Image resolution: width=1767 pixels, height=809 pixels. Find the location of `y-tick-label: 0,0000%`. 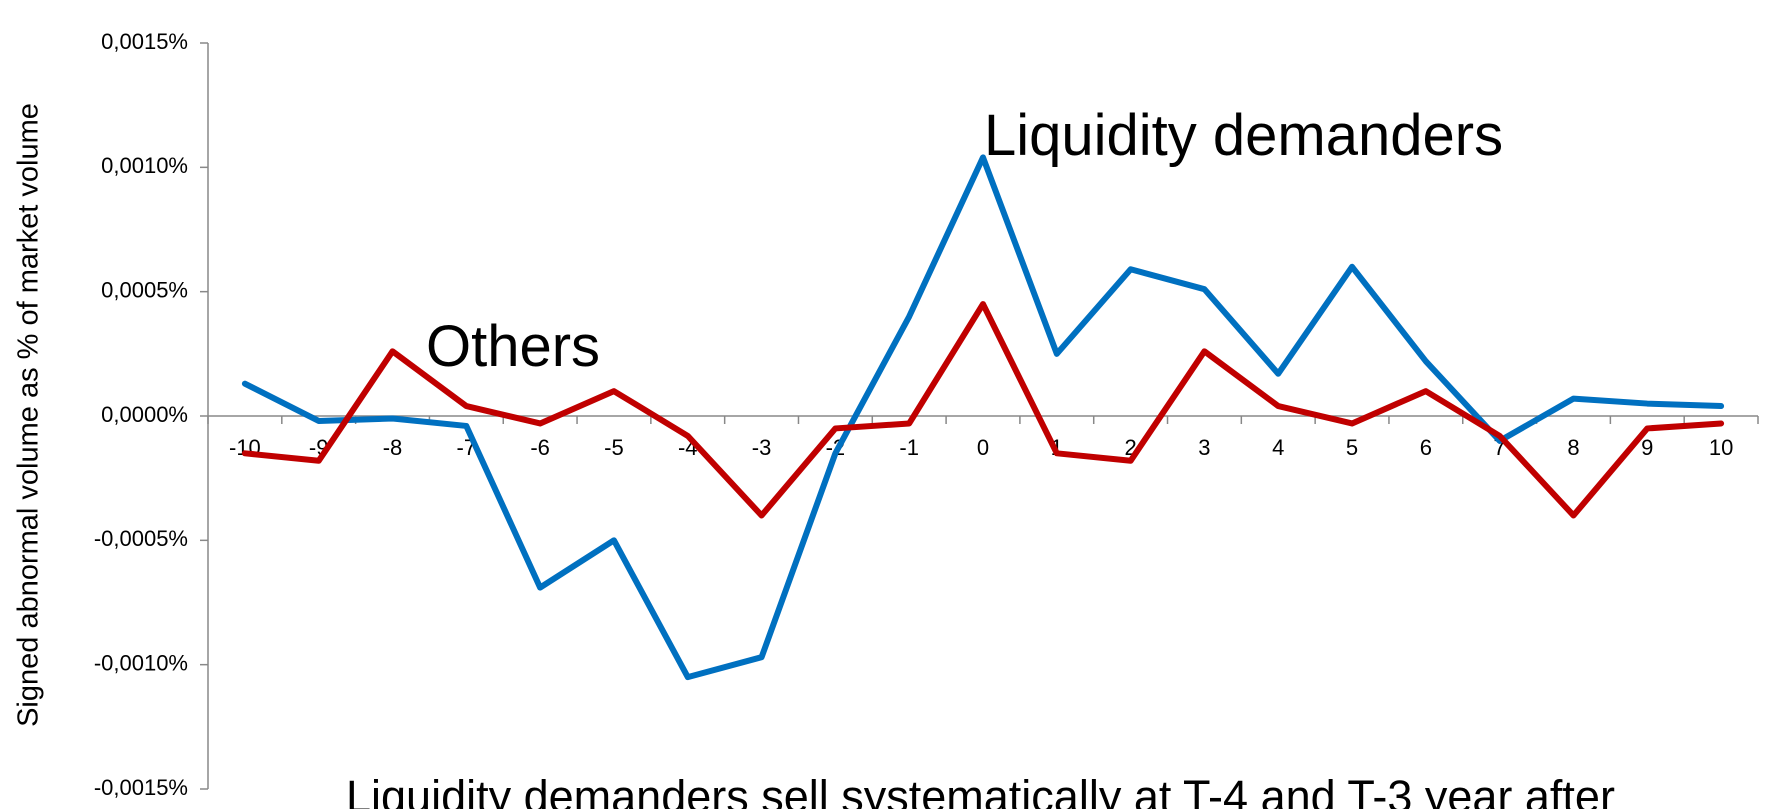

y-tick-label: 0,0000% is located at coordinates (144, 414).